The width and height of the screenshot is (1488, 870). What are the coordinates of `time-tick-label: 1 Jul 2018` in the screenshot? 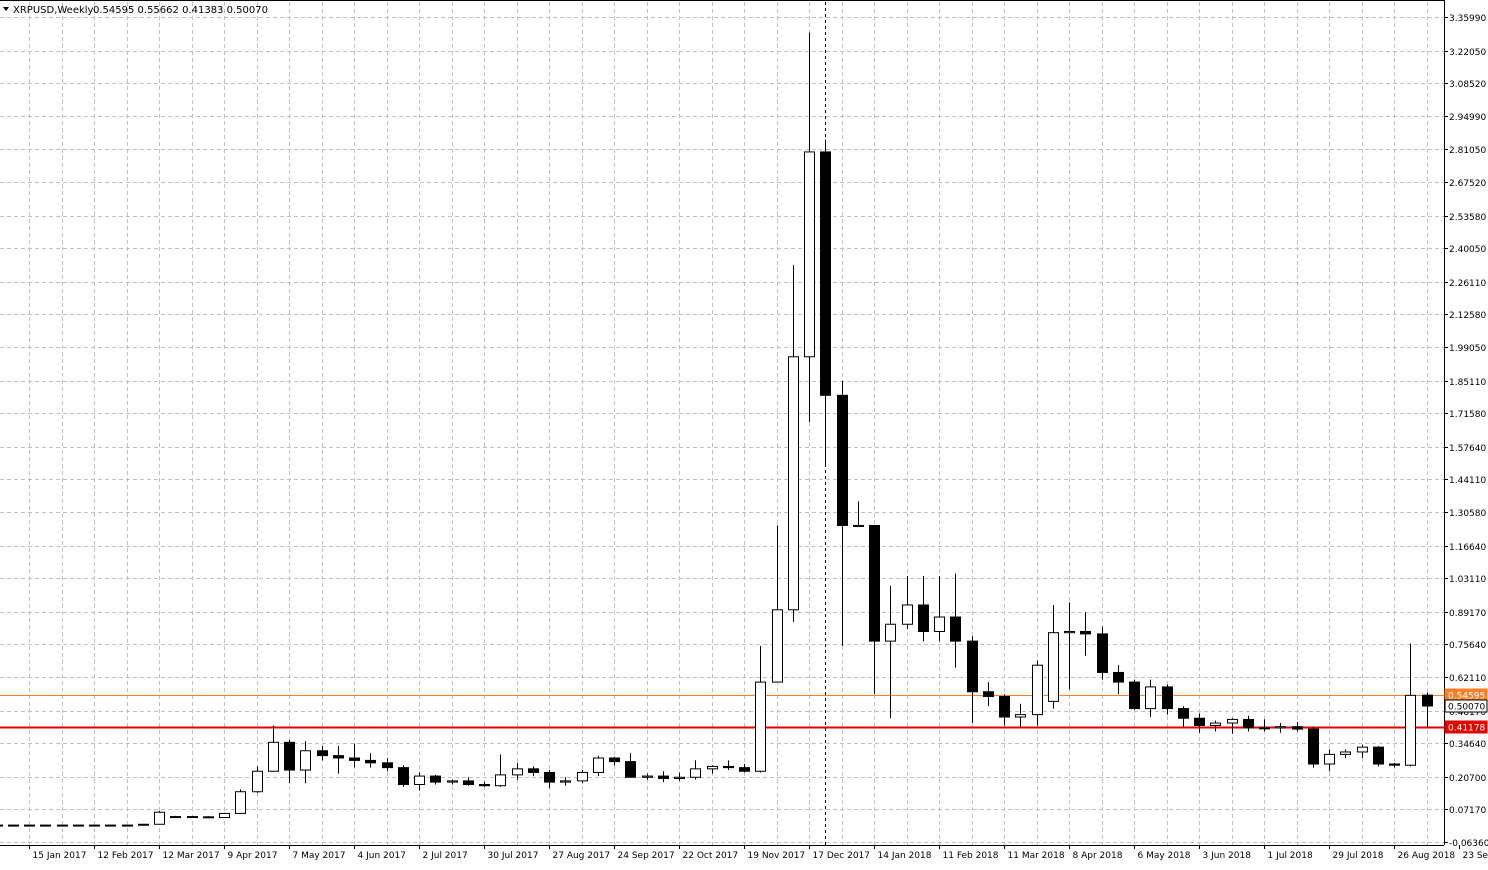 It's located at (1290, 856).